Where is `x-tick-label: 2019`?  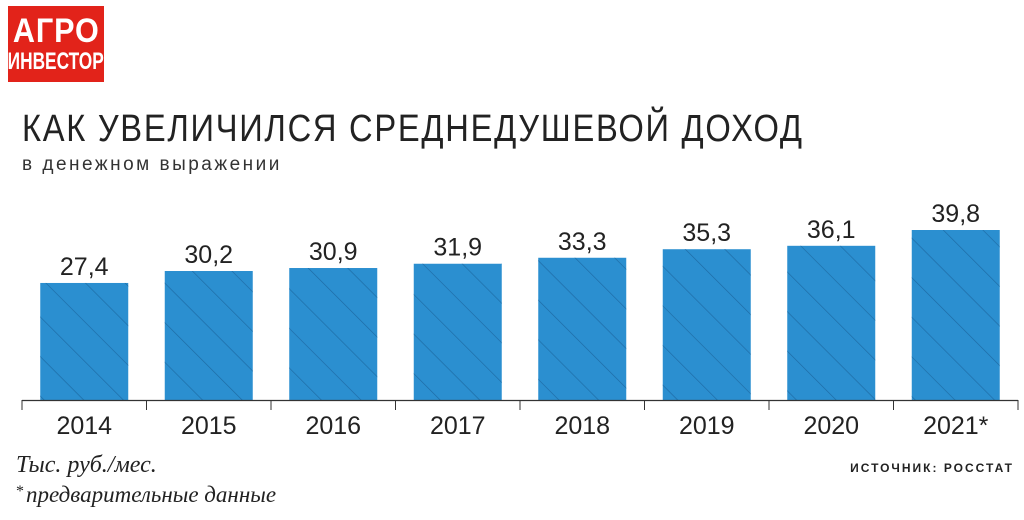 x-tick-label: 2019 is located at coordinates (707, 426).